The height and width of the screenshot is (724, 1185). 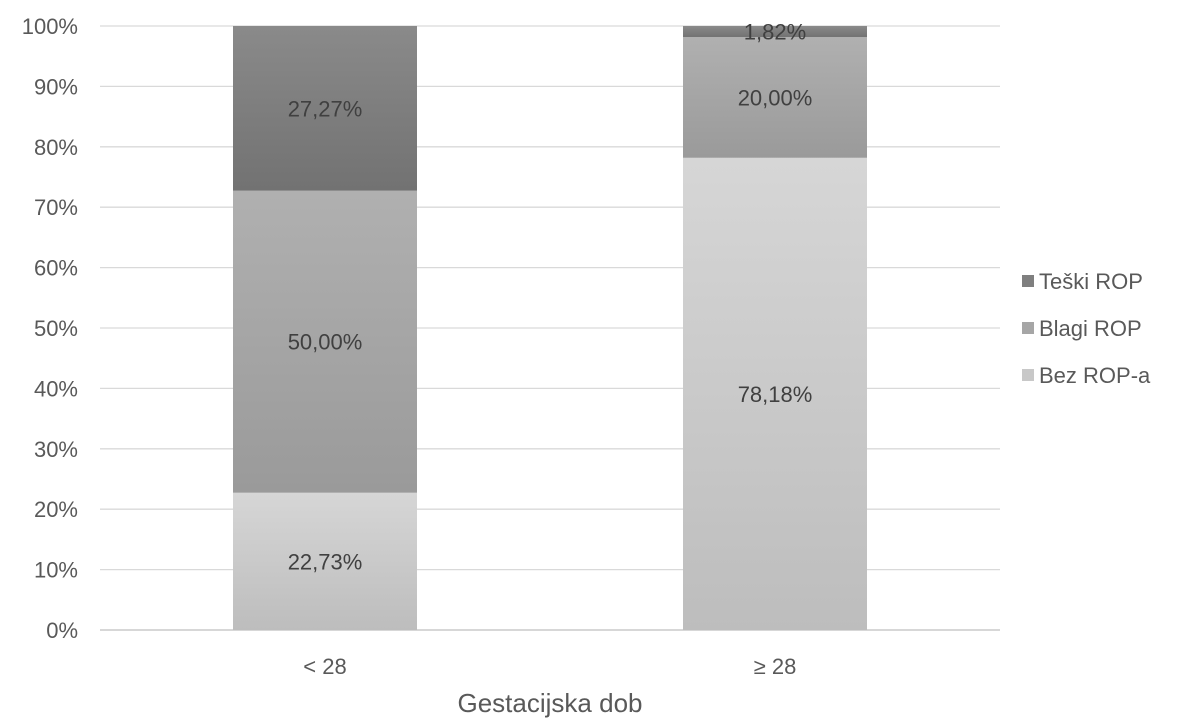 I want to click on y-tick-label: 90%, so click(x=56, y=86).